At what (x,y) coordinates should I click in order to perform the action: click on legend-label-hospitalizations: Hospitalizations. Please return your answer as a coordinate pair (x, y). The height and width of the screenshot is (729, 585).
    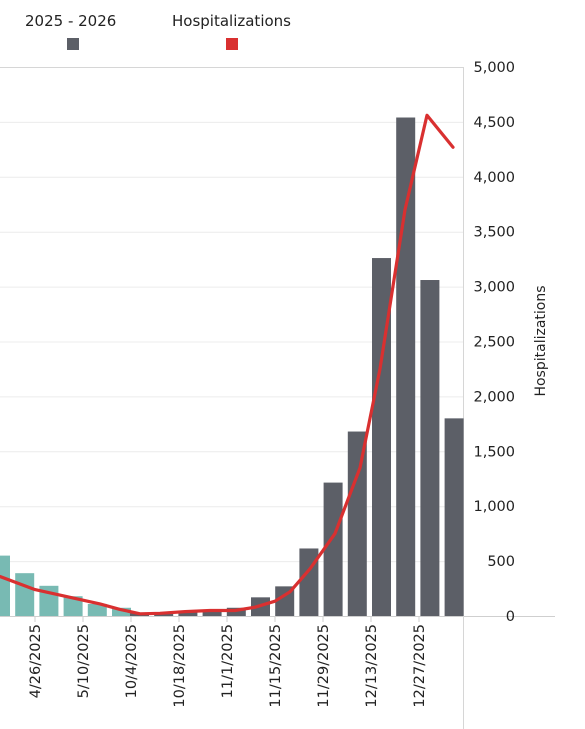
    Looking at the image, I should click on (231, 21).